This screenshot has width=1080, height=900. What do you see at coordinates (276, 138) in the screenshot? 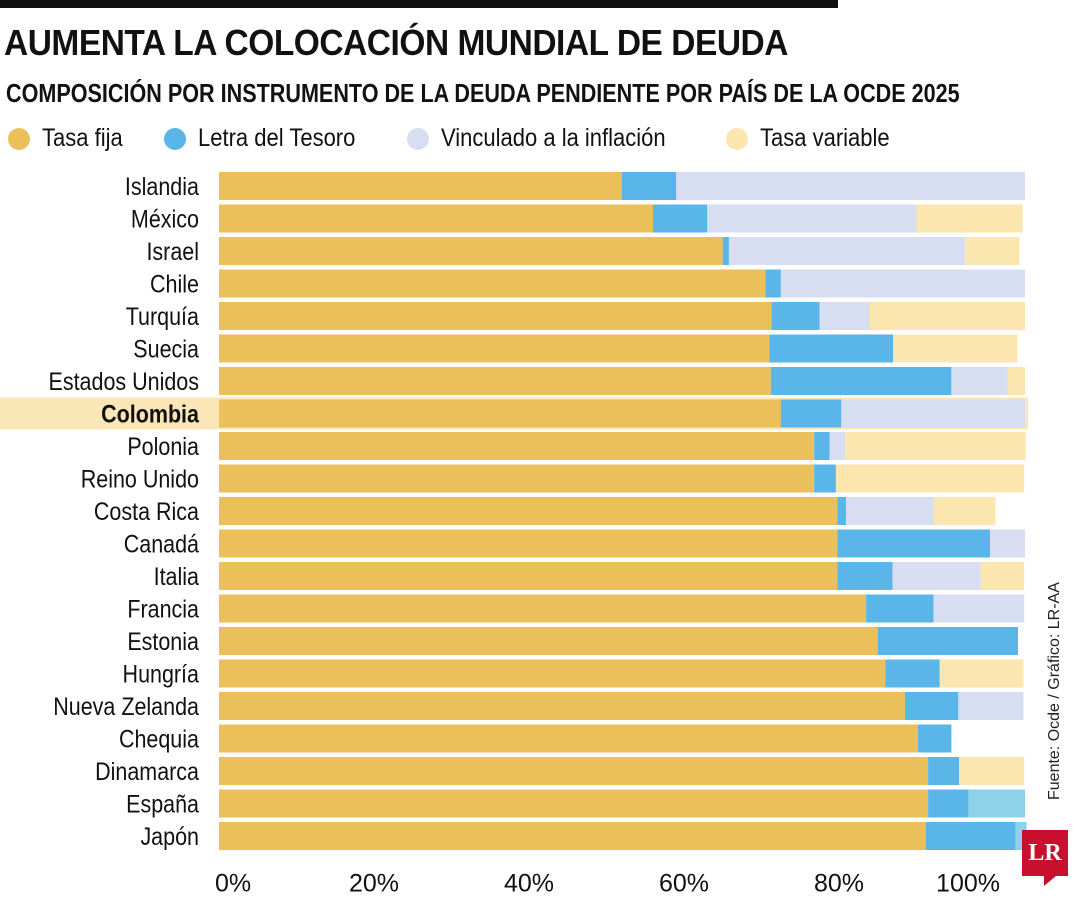
I see `legend-label-letra-tesoro: Letra del Tesoro` at bounding box center [276, 138].